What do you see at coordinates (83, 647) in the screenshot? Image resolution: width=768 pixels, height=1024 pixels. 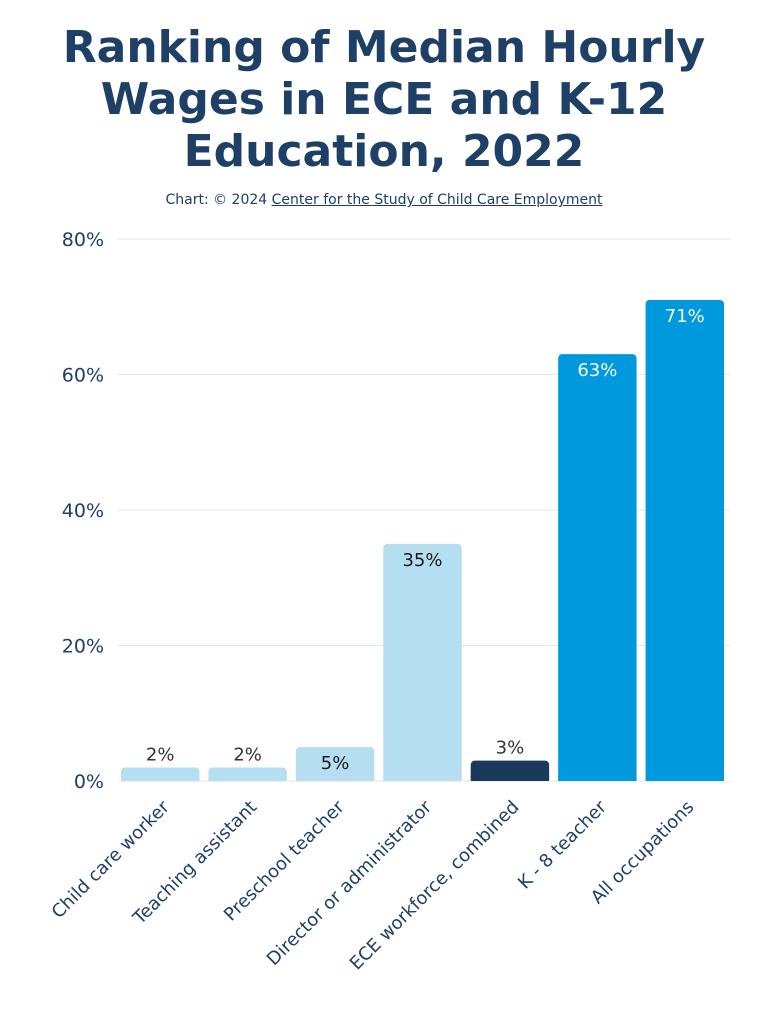 I see `y-tick-label: 20%` at bounding box center [83, 647].